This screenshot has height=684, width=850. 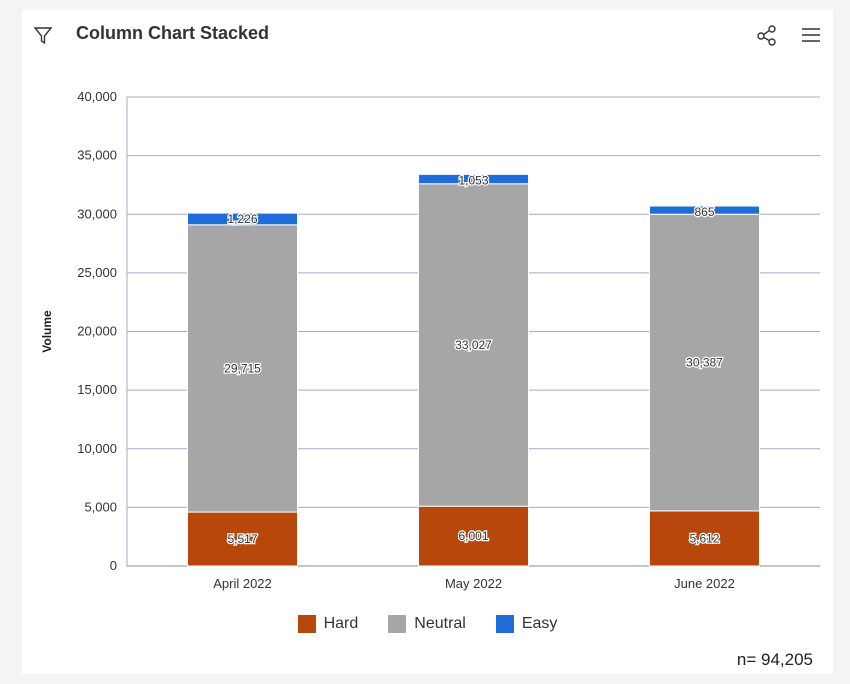 I want to click on data-label: 33,027, so click(x=473, y=345).